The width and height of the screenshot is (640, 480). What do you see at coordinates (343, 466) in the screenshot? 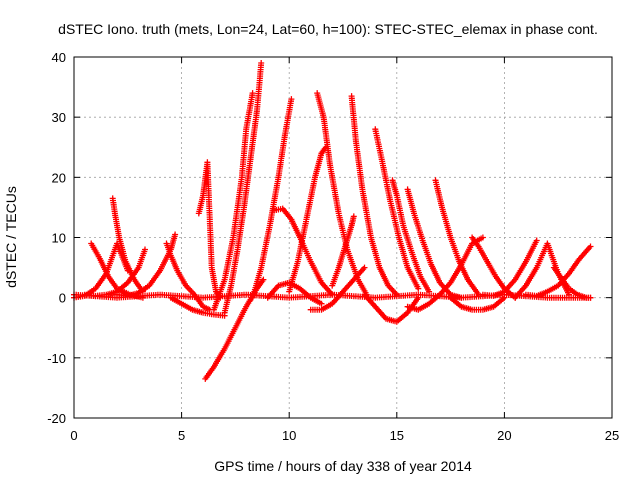
I see `x-axis-label: GPS time / hours of day 338 of year 2014` at bounding box center [343, 466].